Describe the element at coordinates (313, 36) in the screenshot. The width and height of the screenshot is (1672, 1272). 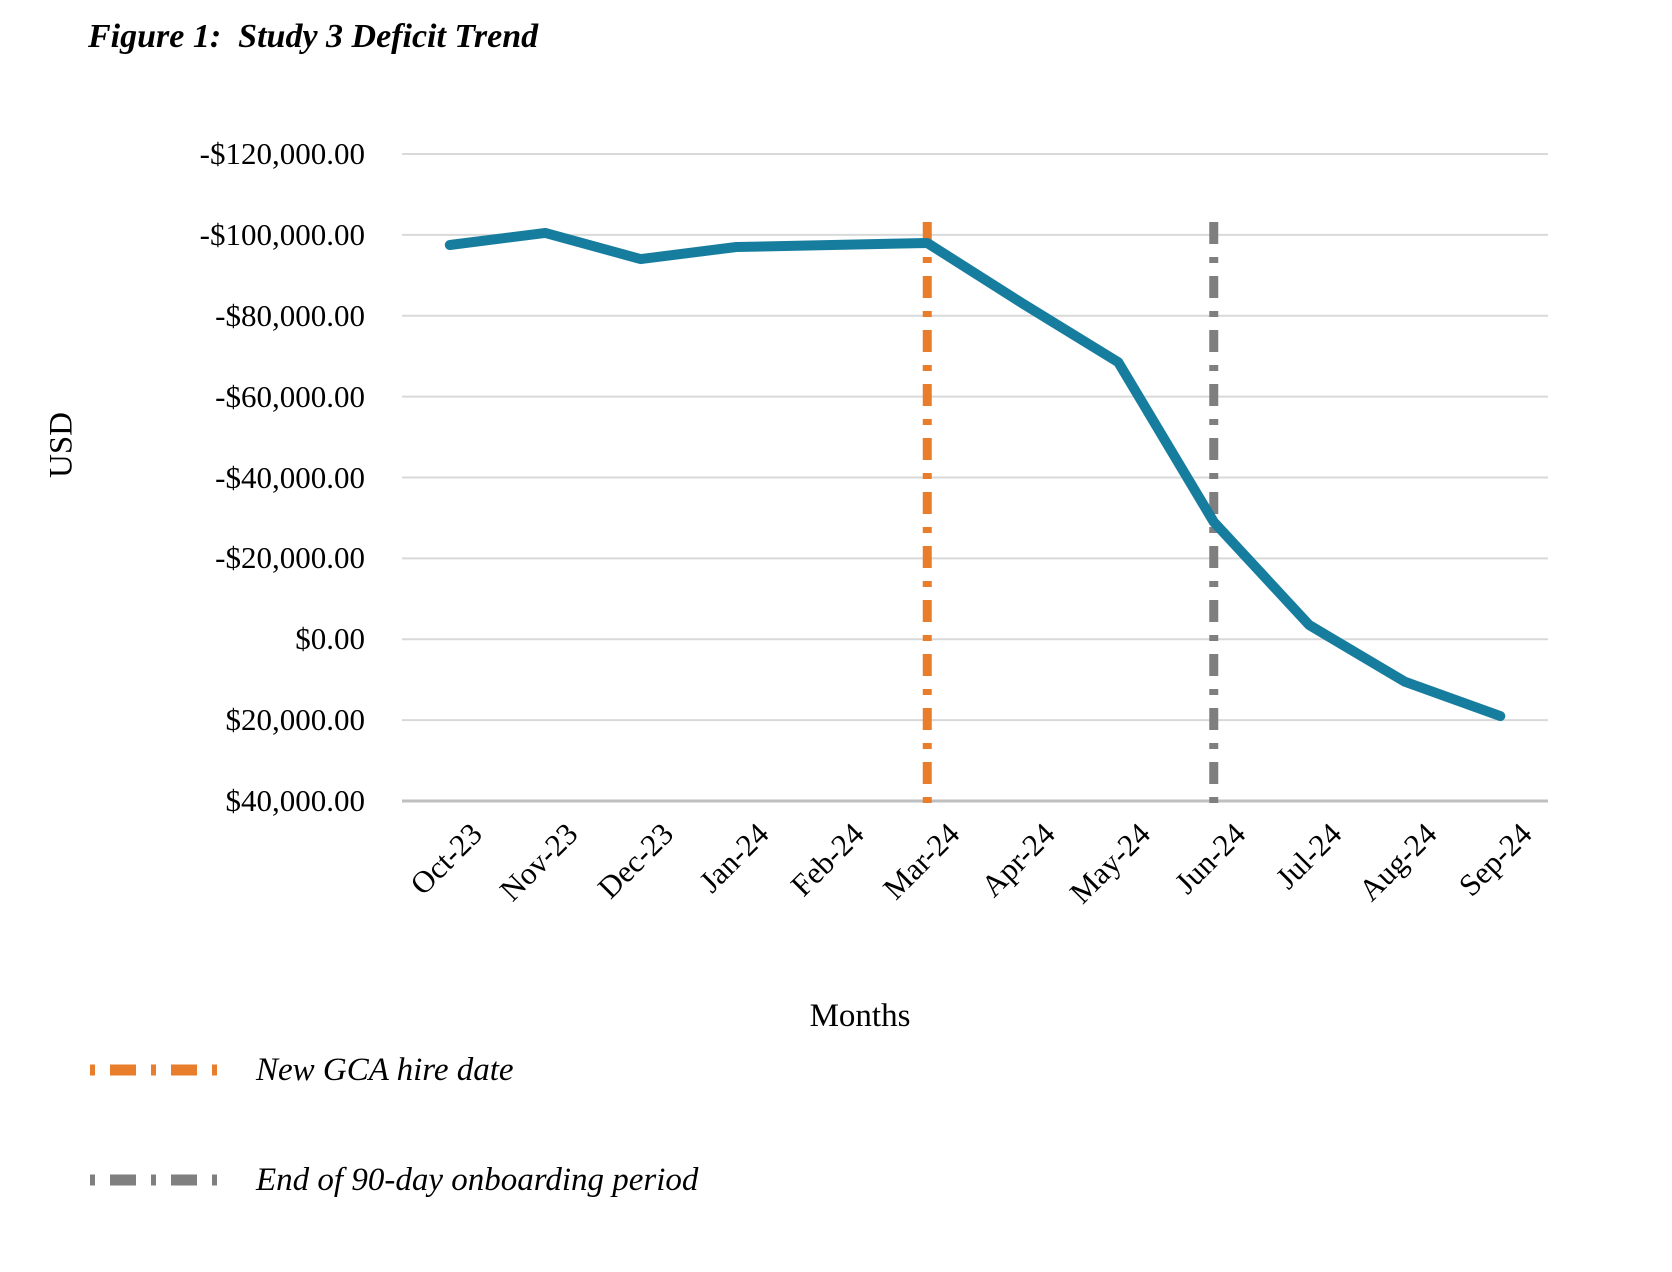
I see `figure-title: Figure 1: Study 3 Deficit Trend` at that location.